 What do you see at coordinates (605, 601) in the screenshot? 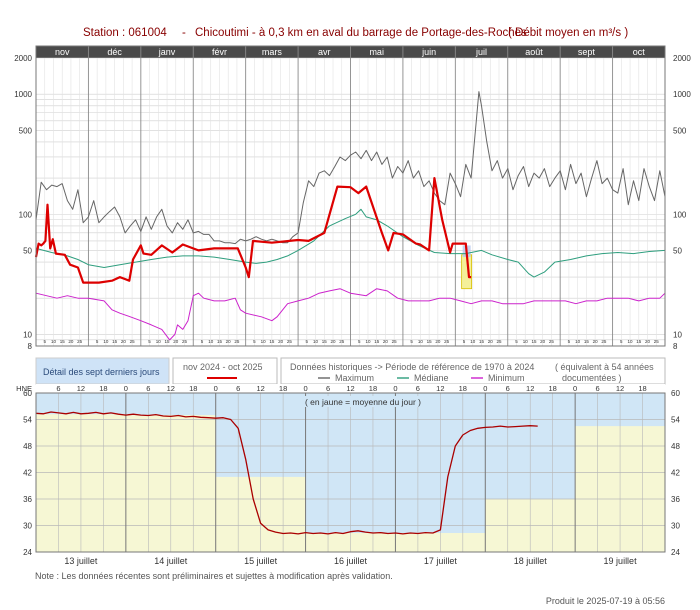
I see `produced-timestamp: Produit le 2025-07-19 à 05:56` at bounding box center [605, 601].